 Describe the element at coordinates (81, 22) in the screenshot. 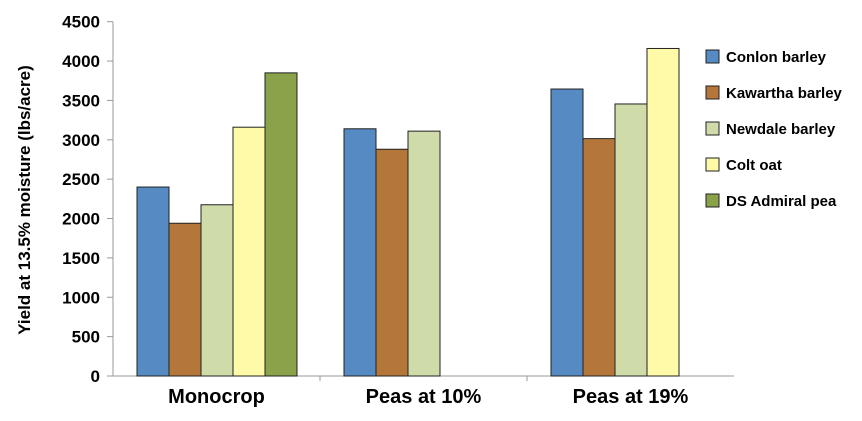

I see `y-tick-label: 4500` at that location.